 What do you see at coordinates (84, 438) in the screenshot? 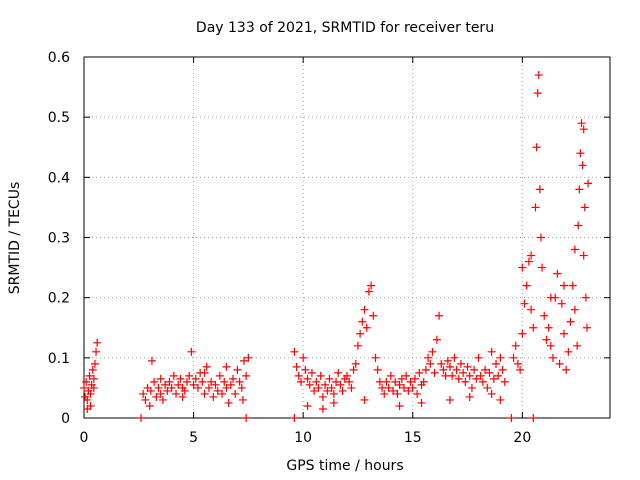
I see `x-tick-label: 0` at bounding box center [84, 438].